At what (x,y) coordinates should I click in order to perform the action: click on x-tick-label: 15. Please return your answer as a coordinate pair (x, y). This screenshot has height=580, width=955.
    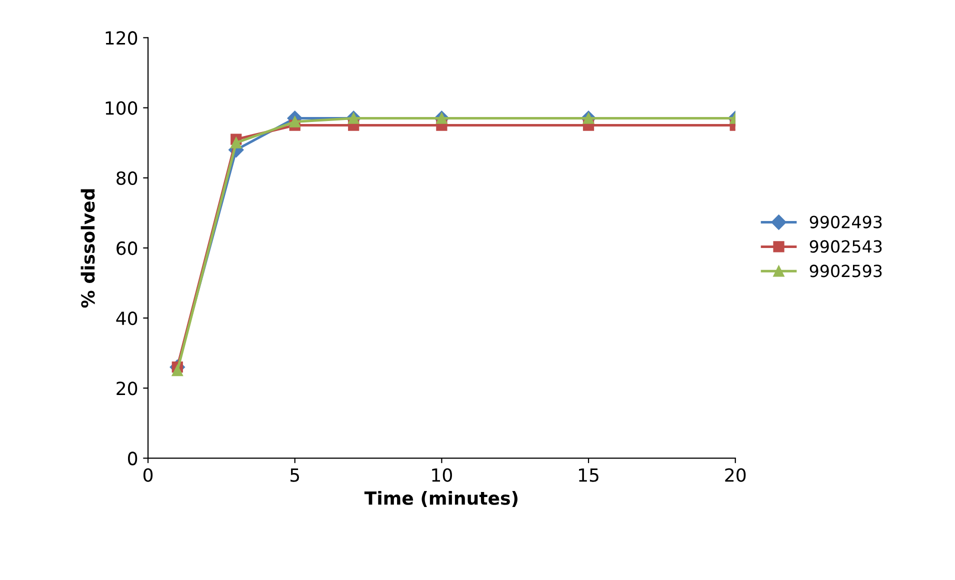
    Looking at the image, I should click on (588, 475).